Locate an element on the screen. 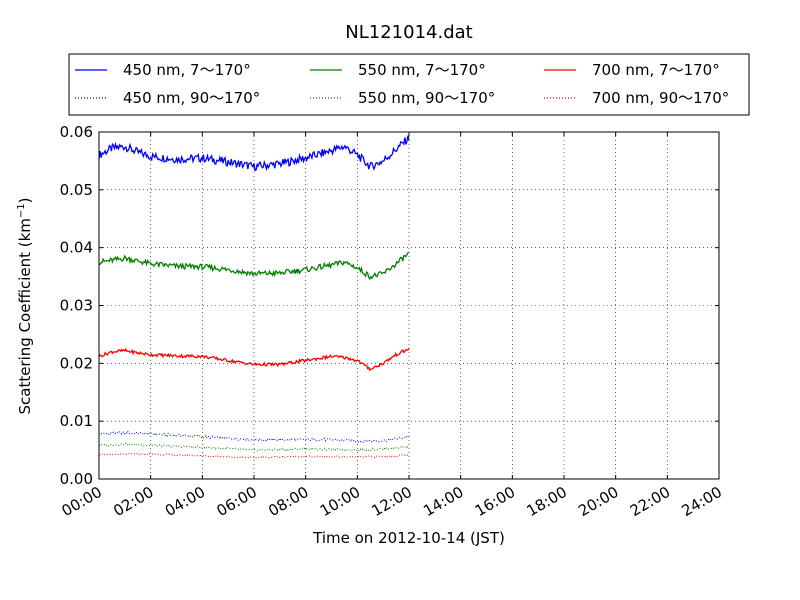 This screenshot has height=600, width=800. y-axis-label: Scattering Coefficient (km−1) is located at coordinates (25, 305).